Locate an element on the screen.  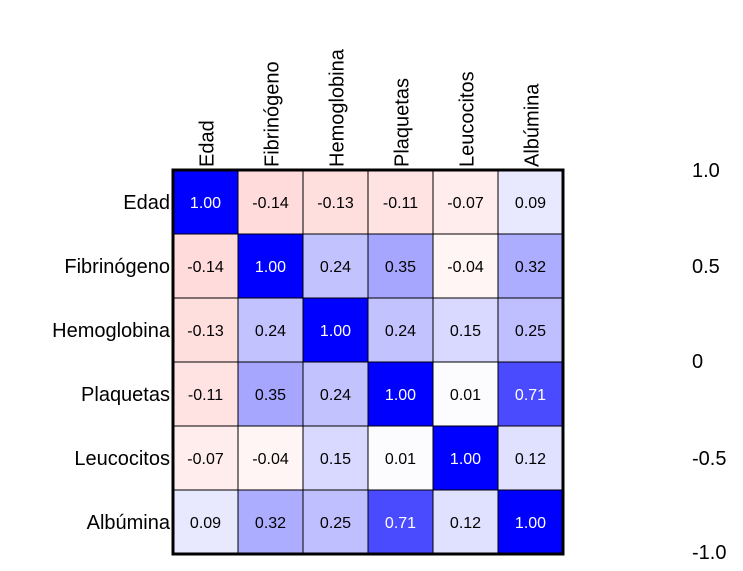
row-label: Leucocitos is located at coordinates (122, 459).